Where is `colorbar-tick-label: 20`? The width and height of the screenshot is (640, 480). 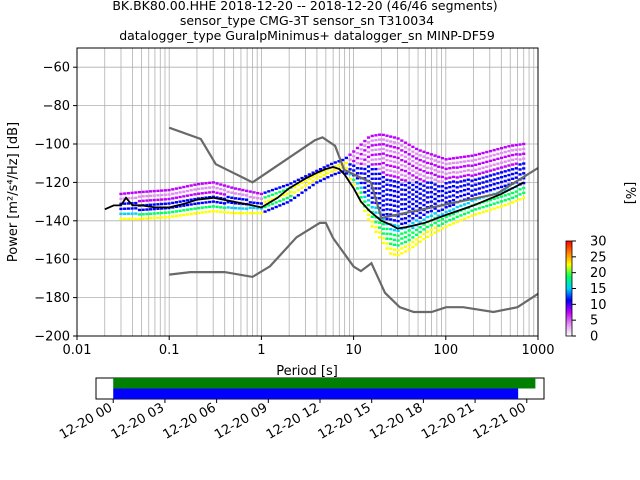
colorbar-tick-label: 20 is located at coordinates (598, 273).